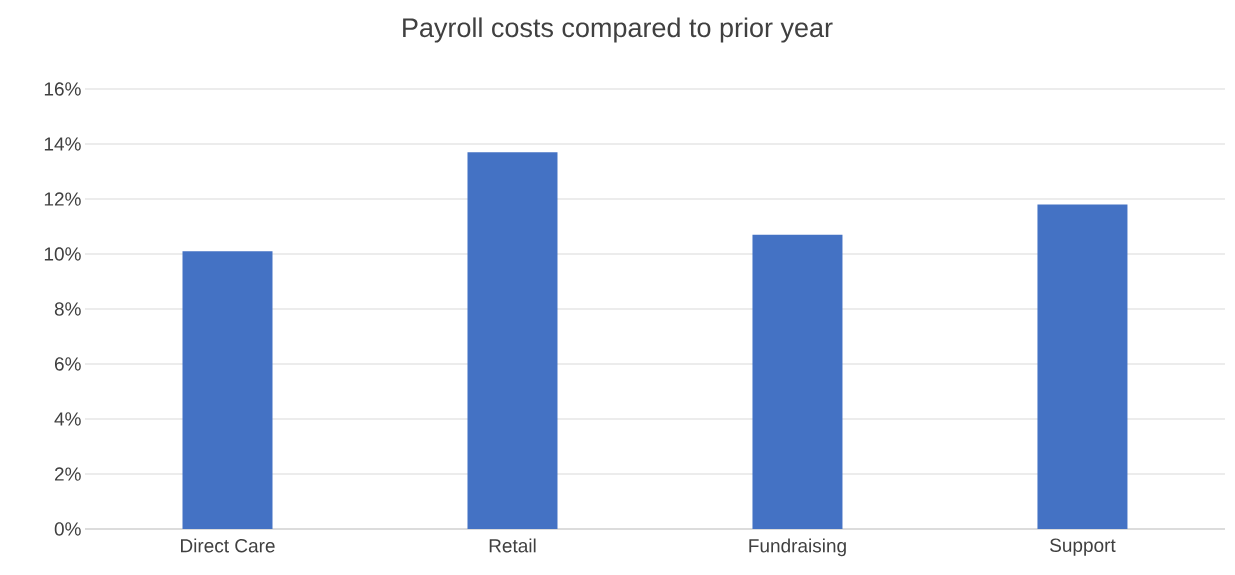 The height and width of the screenshot is (575, 1235). I want to click on x-tick-label: Retail, so click(512, 545).